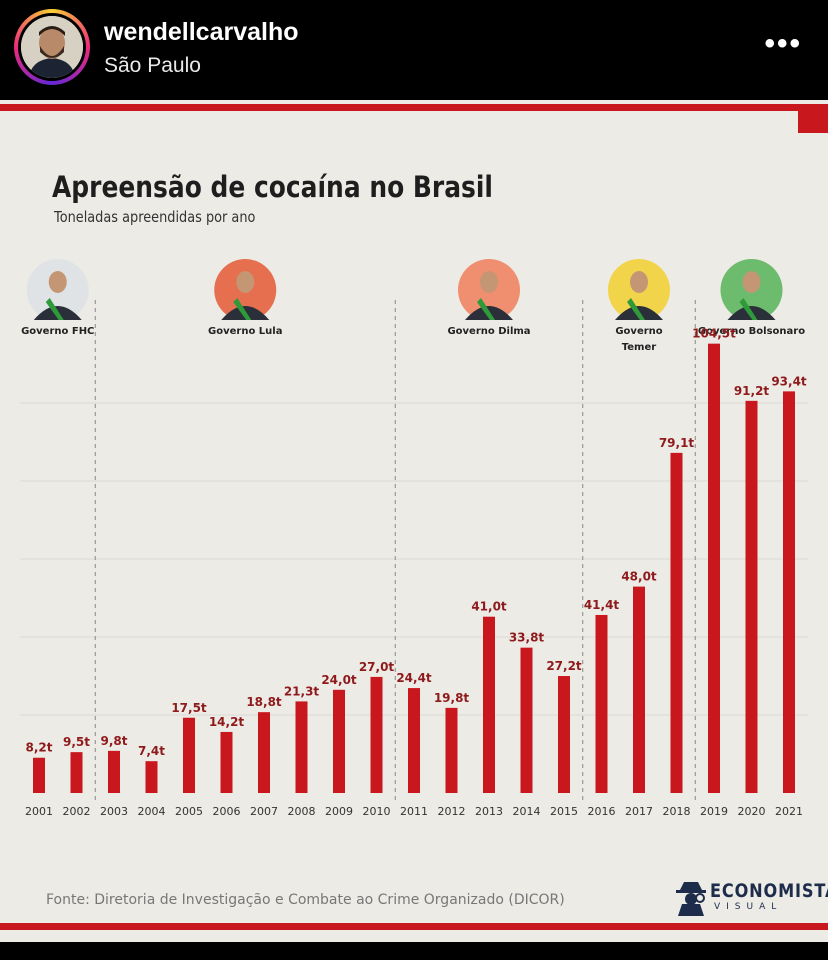  I want to click on story-ring, so click(52, 47).